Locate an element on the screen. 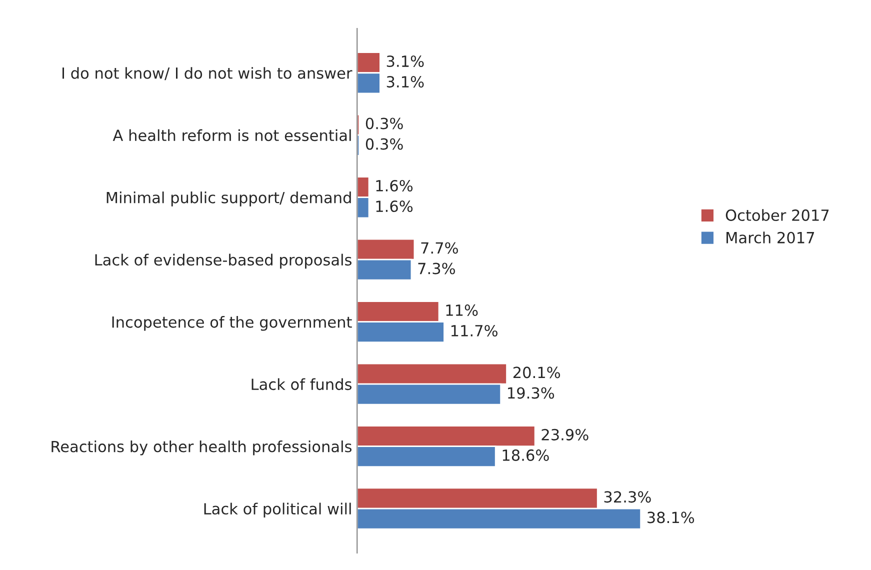  data-label: 7.7% is located at coordinates (439, 248).